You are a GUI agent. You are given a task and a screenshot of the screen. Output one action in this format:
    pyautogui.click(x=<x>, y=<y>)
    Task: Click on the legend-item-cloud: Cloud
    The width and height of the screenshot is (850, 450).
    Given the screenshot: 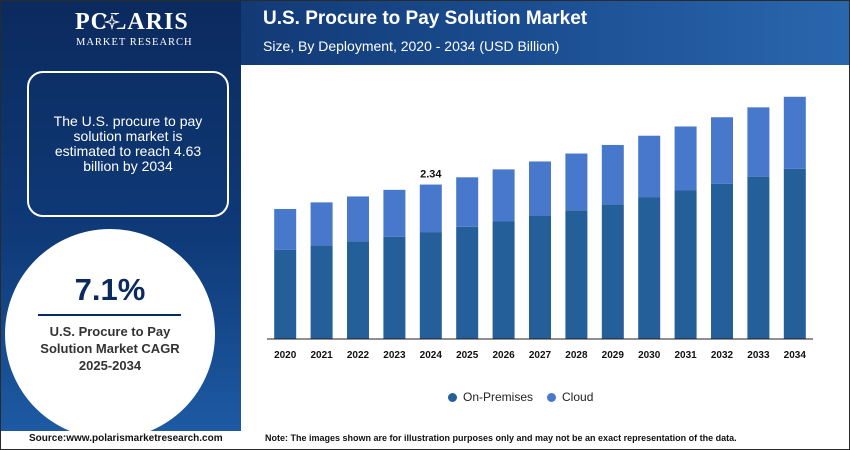 What is the action you would take?
    pyautogui.click(x=570, y=397)
    